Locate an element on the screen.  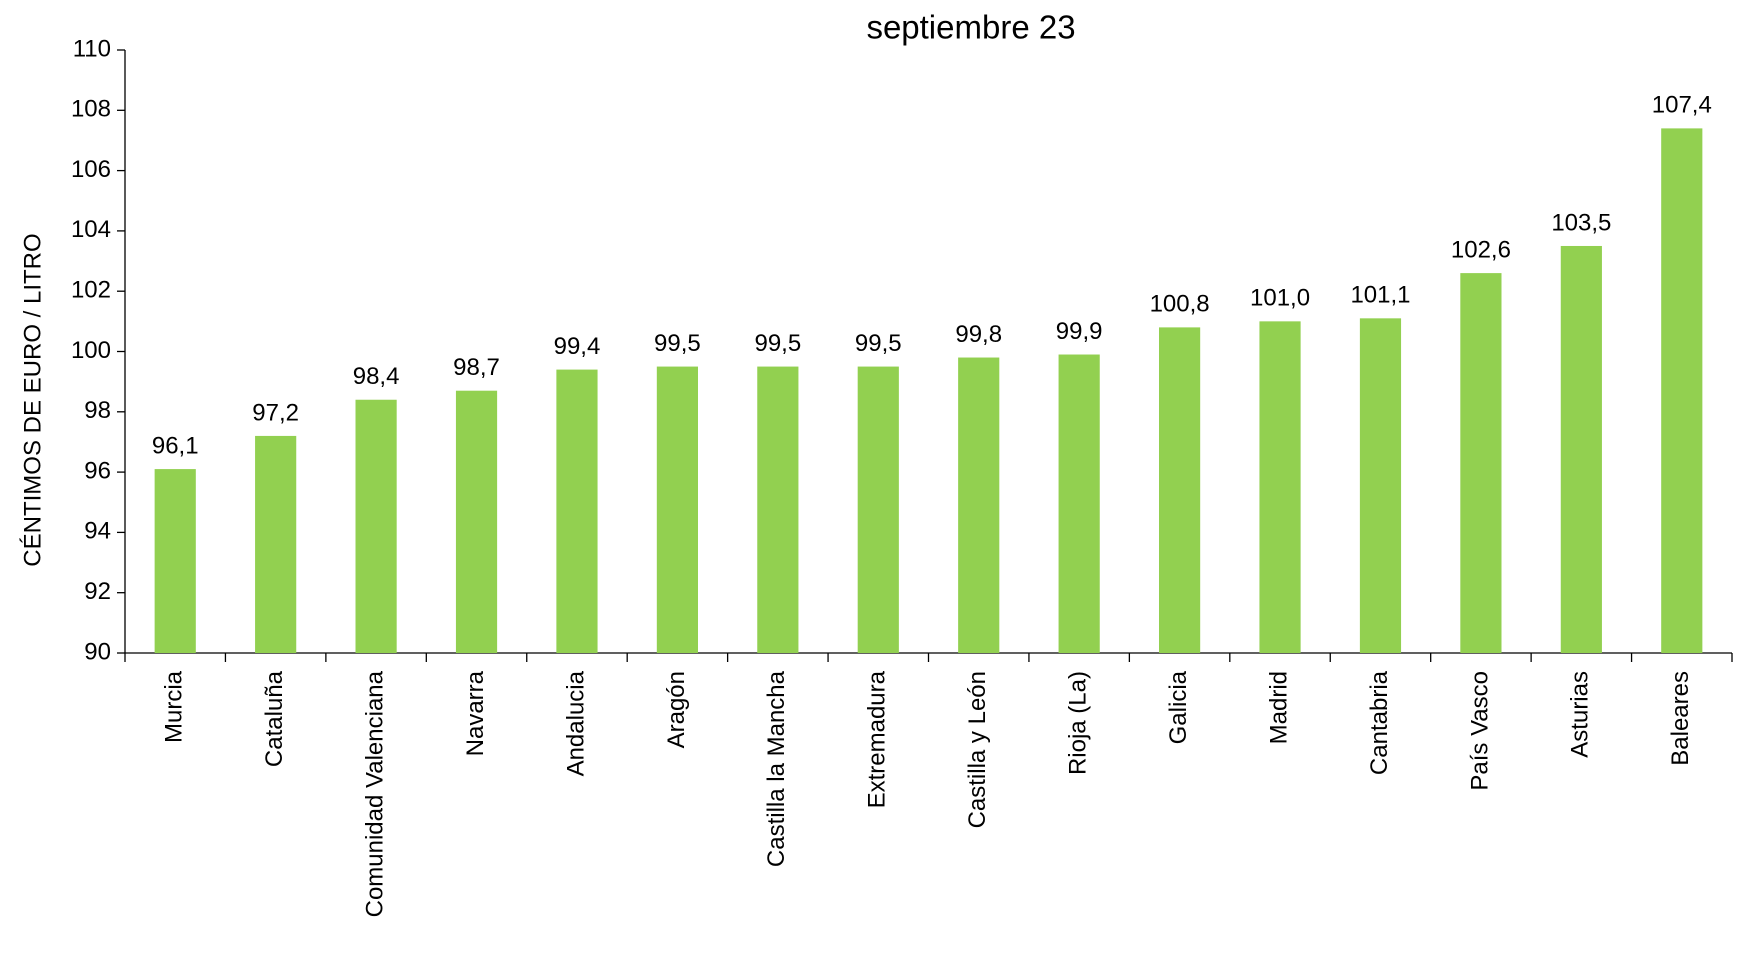
value-label: 99,9 is located at coordinates (1079, 331).